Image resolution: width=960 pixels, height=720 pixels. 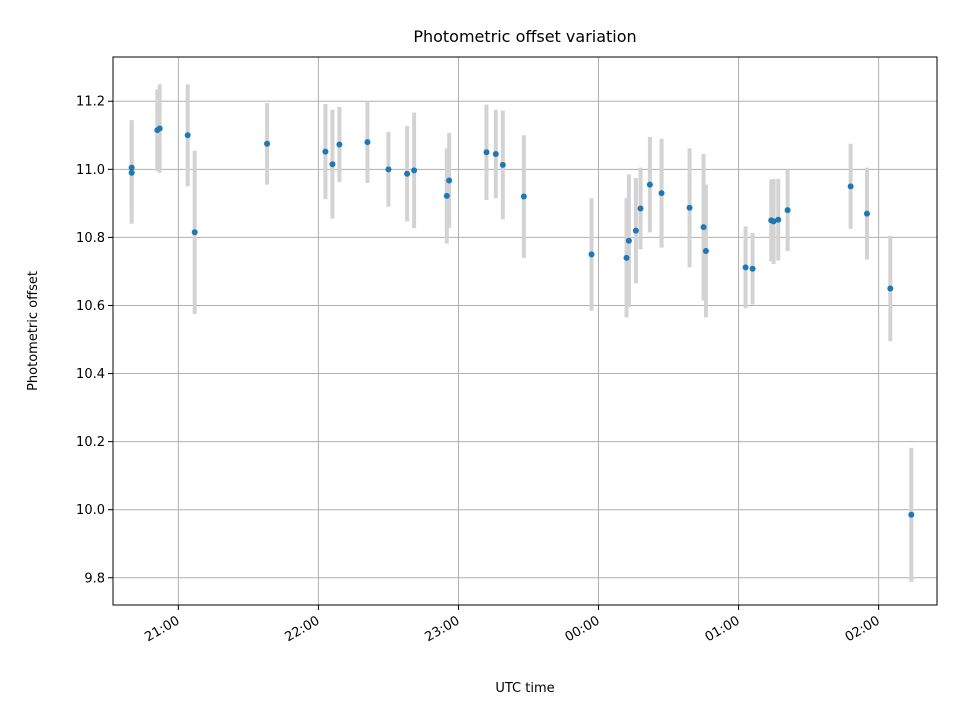 I want to click on chart-title: Photometric offset variation, so click(x=524, y=36).